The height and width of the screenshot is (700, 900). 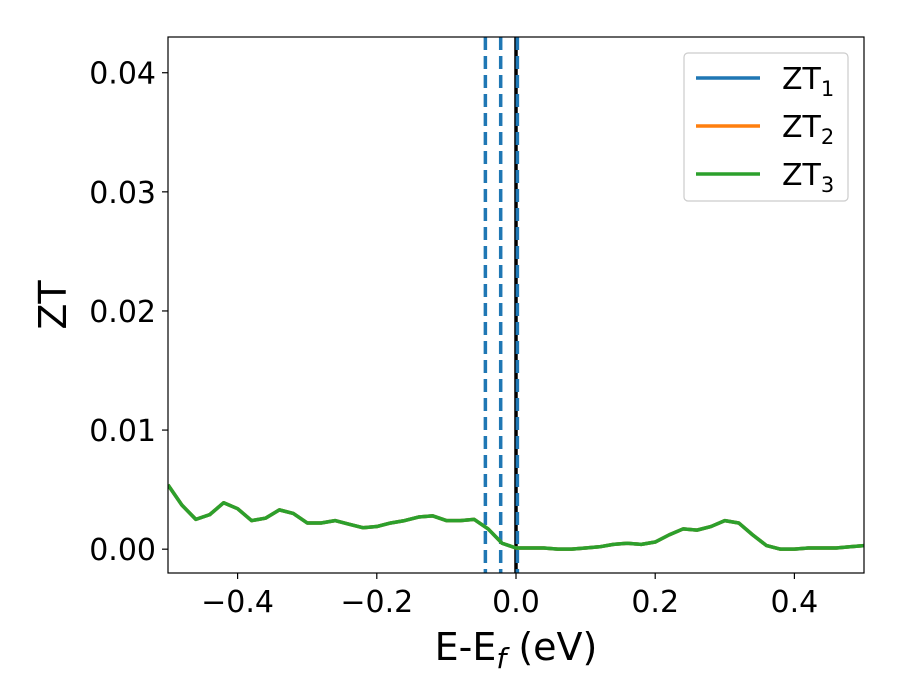 I want to click on series-lines, so click(x=516, y=517).